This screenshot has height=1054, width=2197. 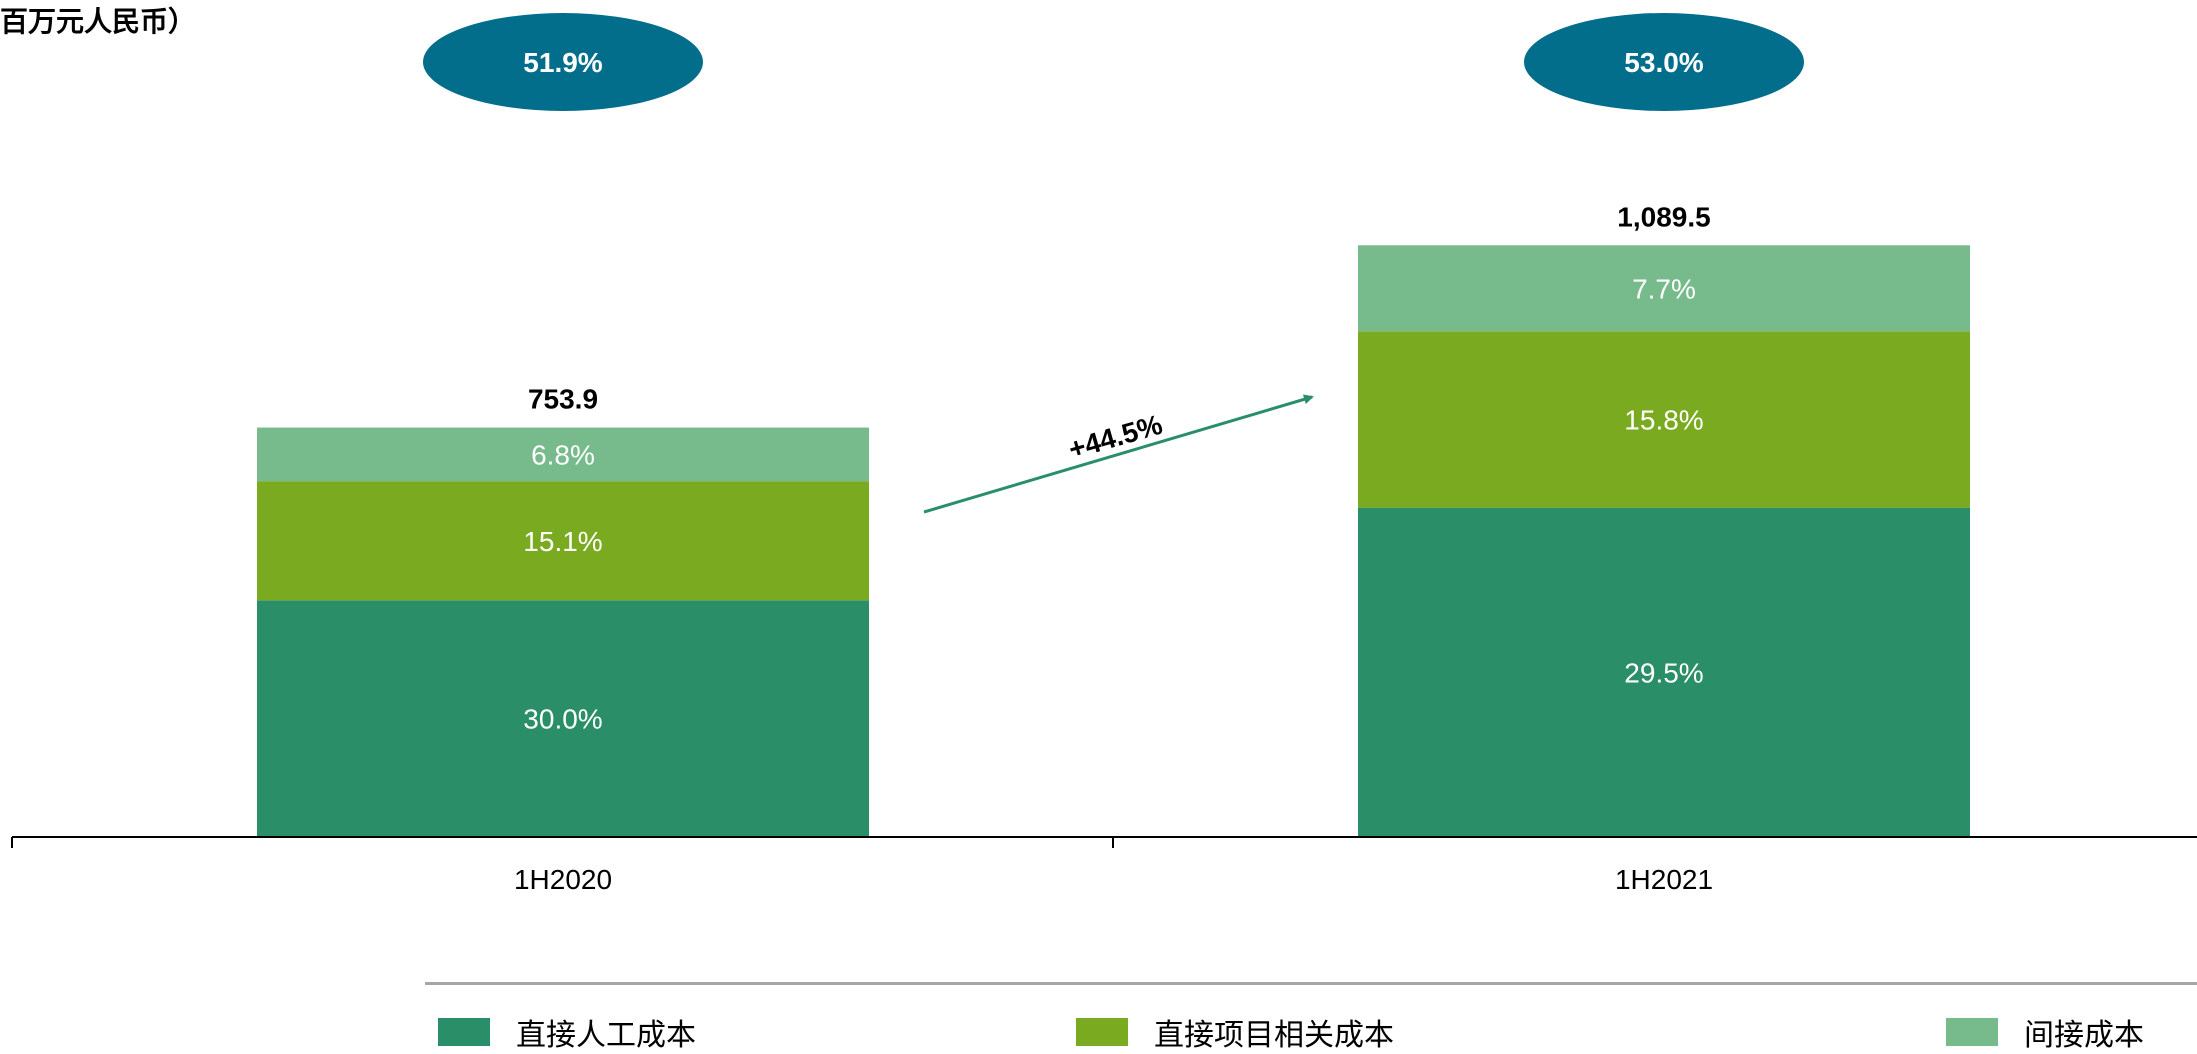 What do you see at coordinates (1102, 1032) in the screenshot?
I see `legend-swatch-project` at bounding box center [1102, 1032].